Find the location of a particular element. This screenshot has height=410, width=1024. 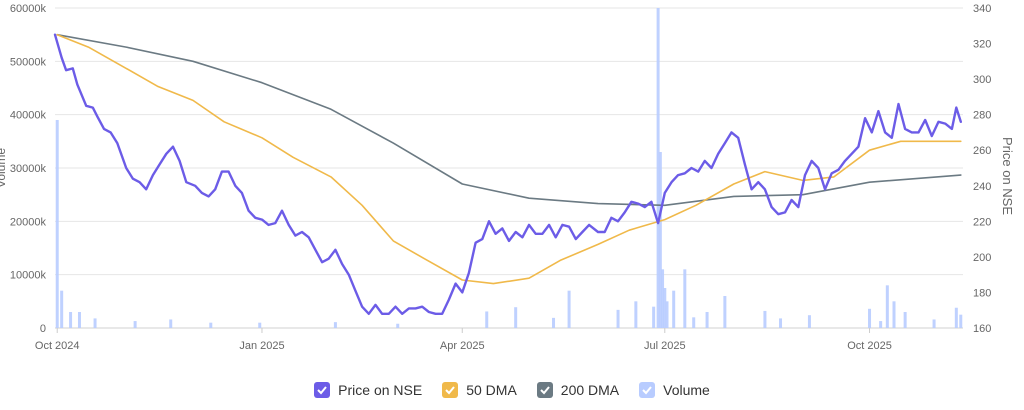

right-tick-label: 240 is located at coordinates (982, 187).